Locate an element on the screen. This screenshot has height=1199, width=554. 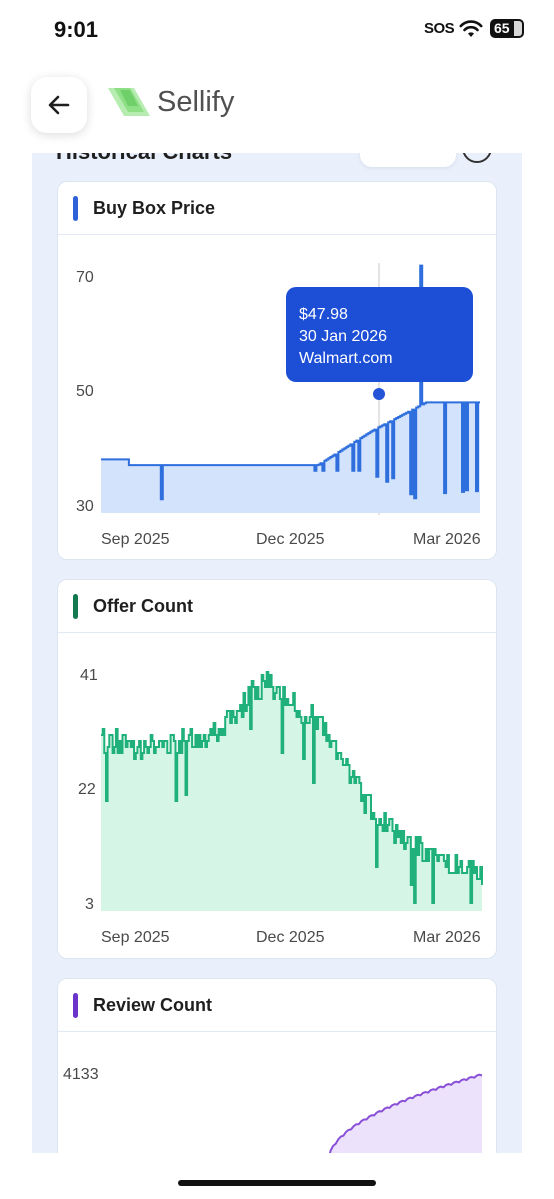
price-x-ticks: Sep 2025 Dec 2025 Mar 2026 is located at coordinates (291, 539).